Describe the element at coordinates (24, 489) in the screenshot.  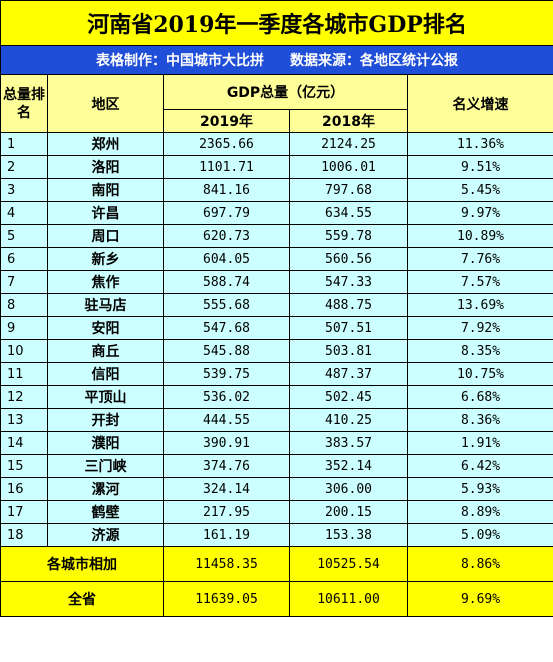
I see `rank-cell: 16` at that location.